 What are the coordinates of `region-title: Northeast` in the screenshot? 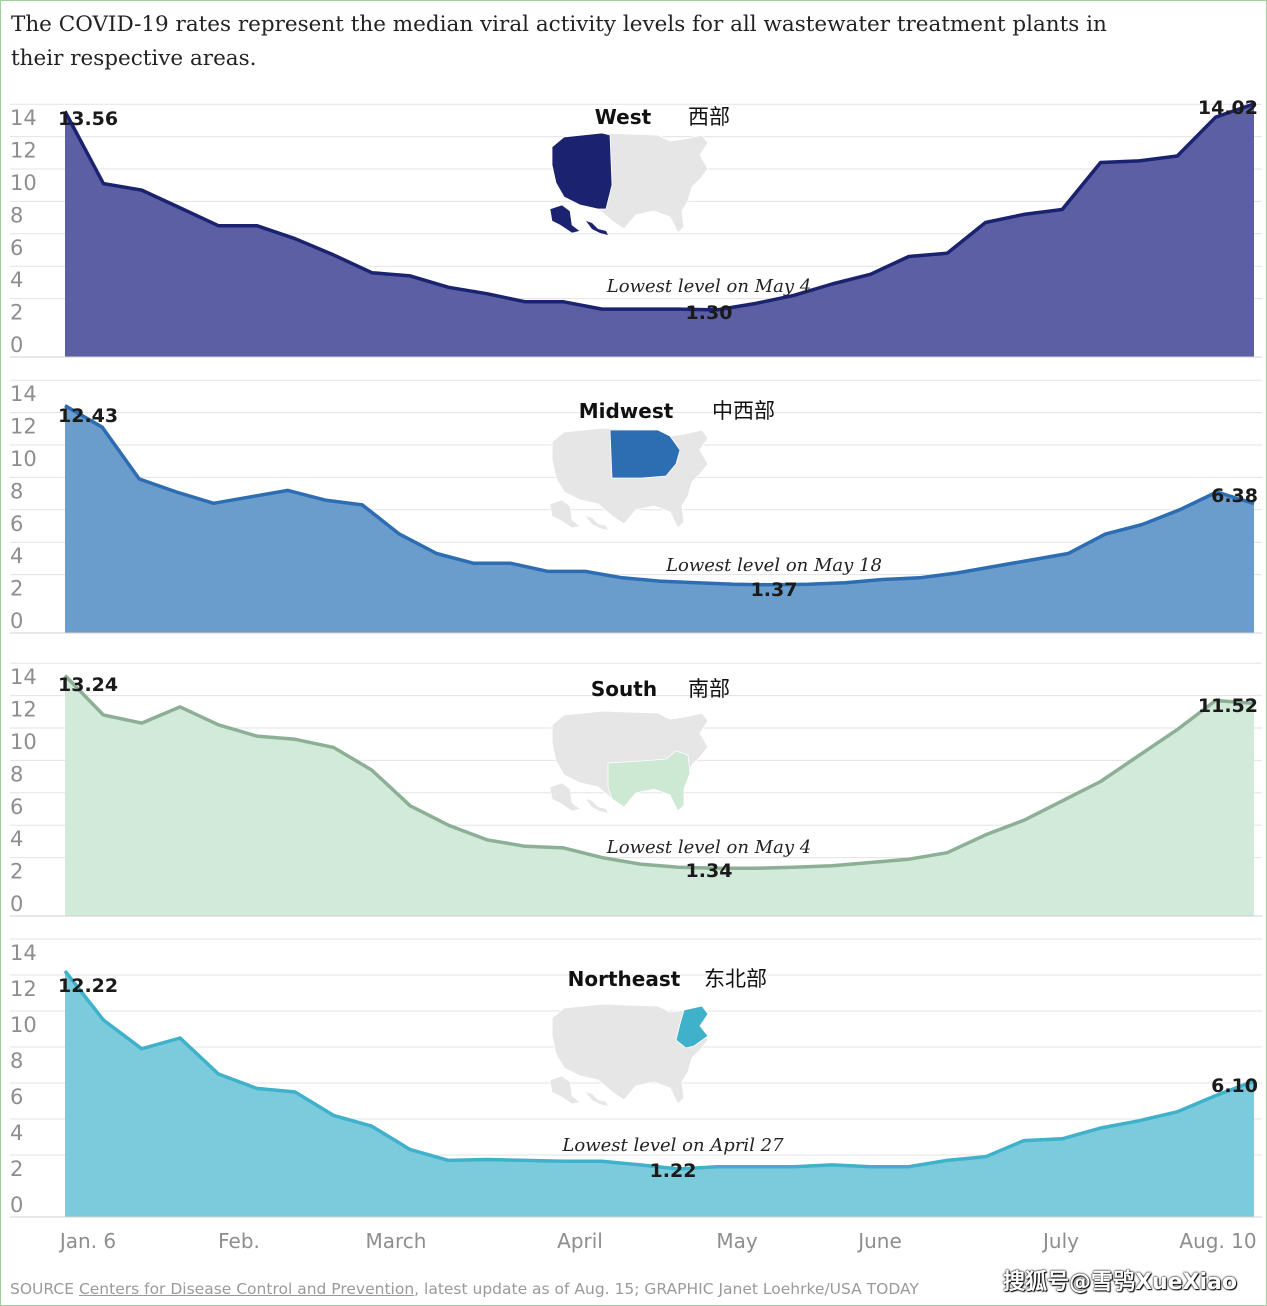 It's located at (624, 979).